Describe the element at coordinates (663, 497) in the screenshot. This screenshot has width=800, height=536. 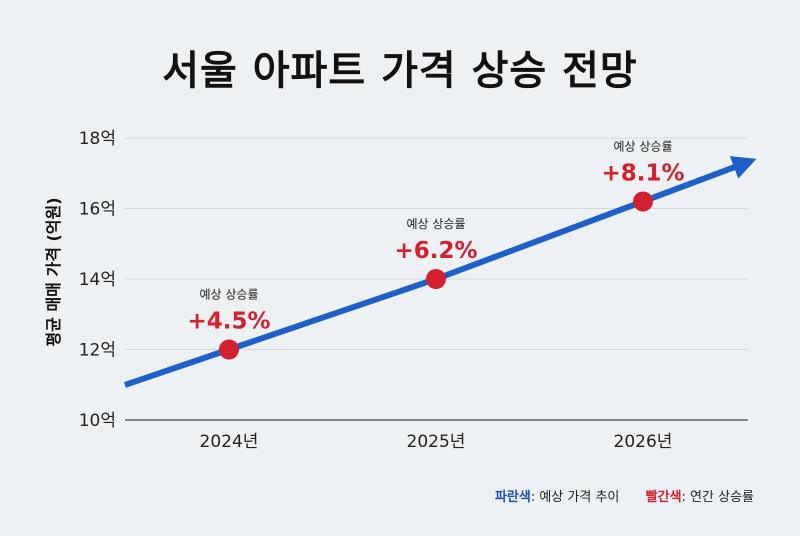
I see `legend-red-key: 빨간색` at that location.